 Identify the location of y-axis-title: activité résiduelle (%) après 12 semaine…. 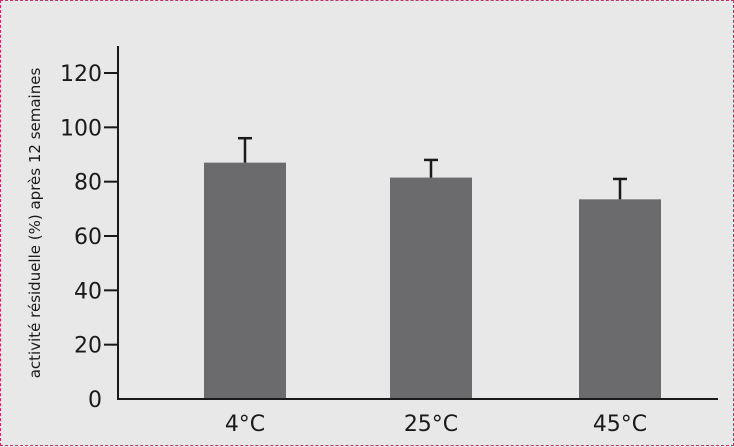
(35, 223).